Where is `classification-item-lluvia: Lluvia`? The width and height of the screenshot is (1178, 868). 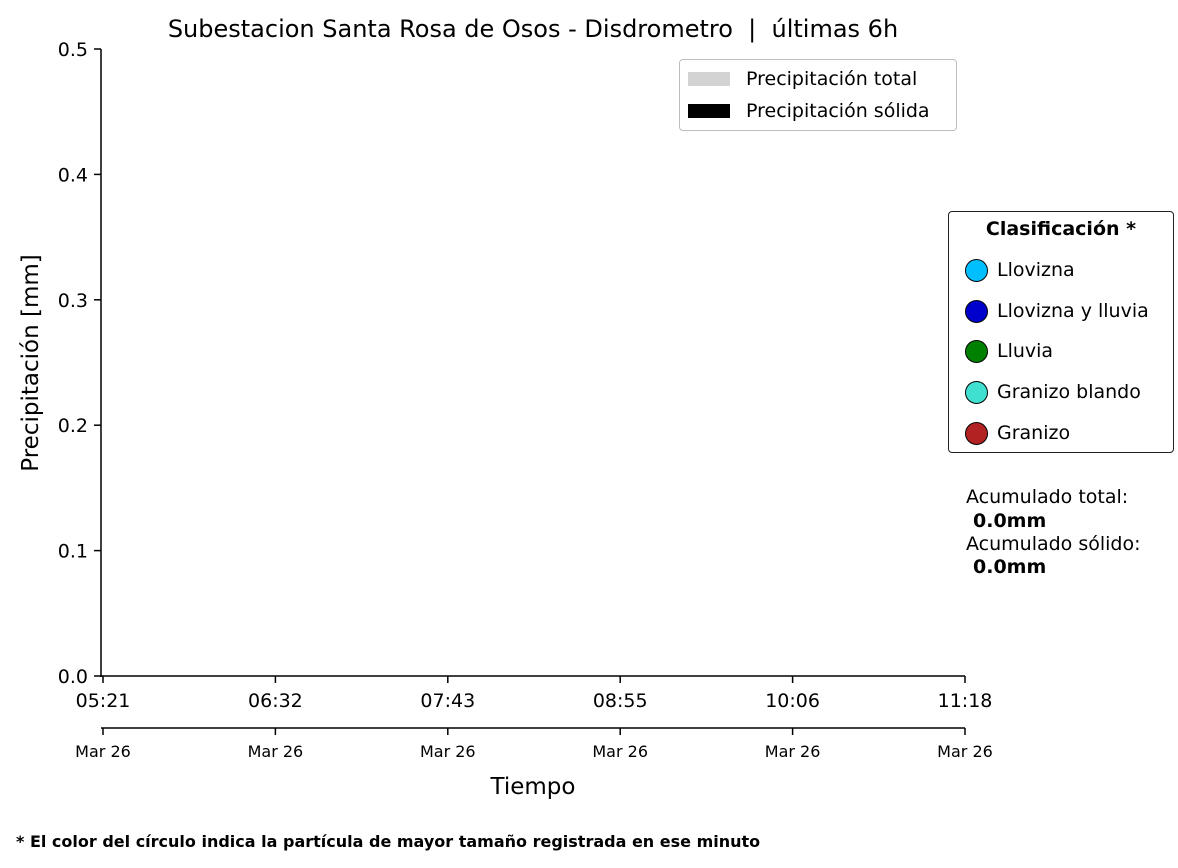
classification-item-lluvia: Lluvia is located at coordinates (1009, 351).